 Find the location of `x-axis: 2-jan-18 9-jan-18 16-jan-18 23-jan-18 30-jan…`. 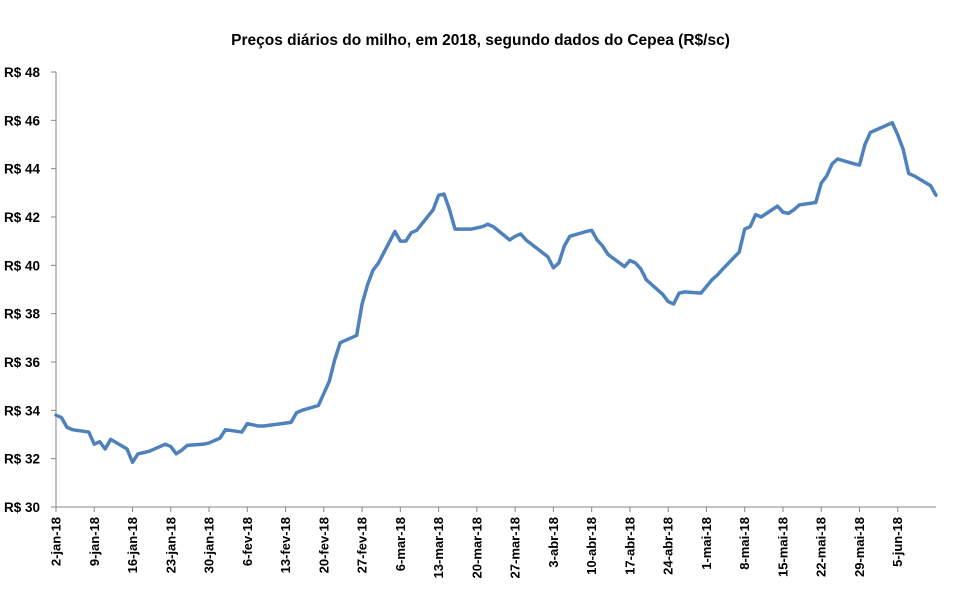

x-axis: 2-jan-18 9-jan-18 16-jan-18 23-jan-18 30-jan… is located at coordinates (492, 542).